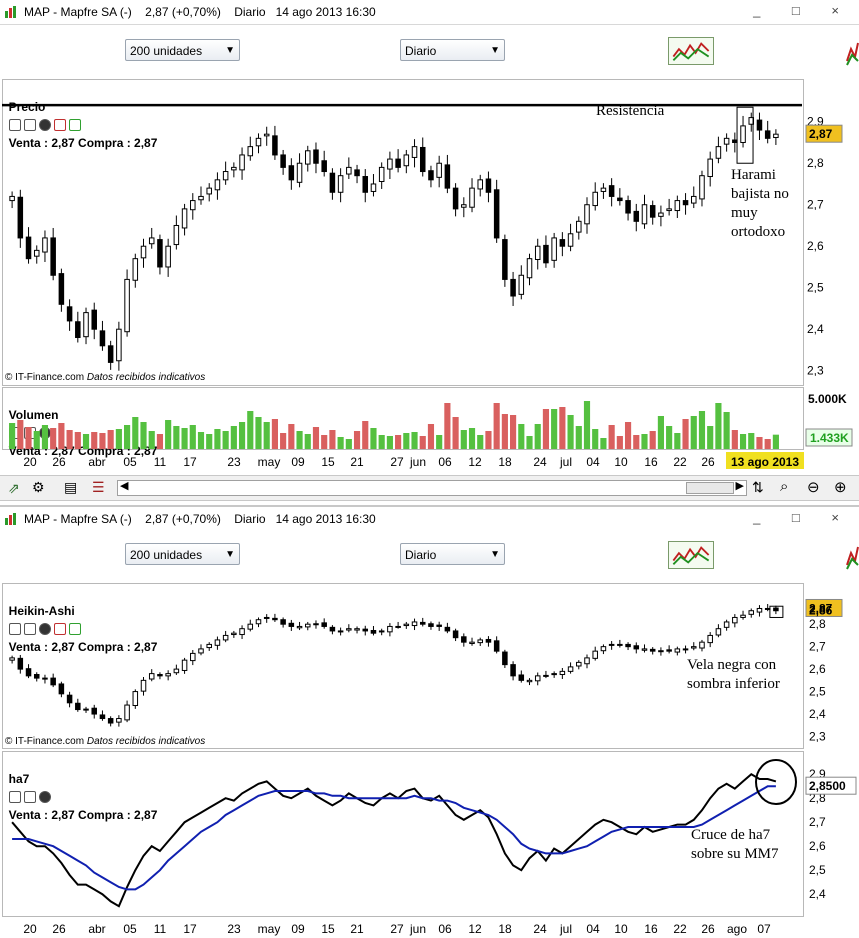  Describe the element at coordinates (784, 486) in the screenshot. I see `zoom-area-icon: ⌕` at that location.